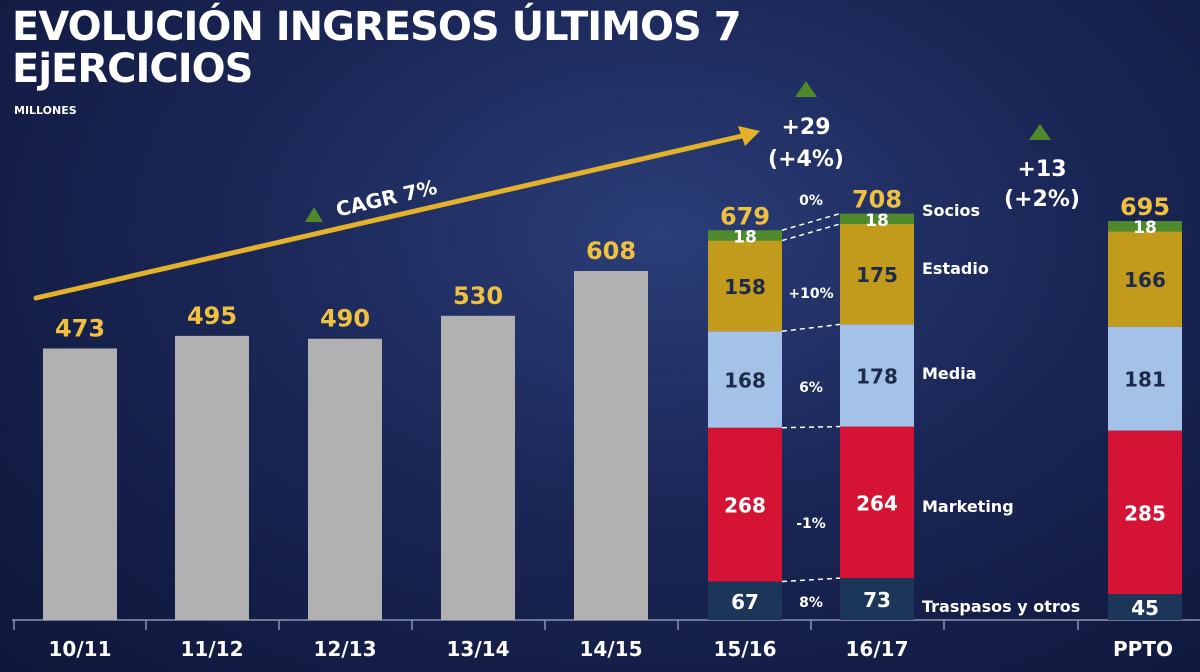 The height and width of the screenshot is (672, 1200). What do you see at coordinates (1143, 649) in the screenshot?
I see `x-tick-label: PPTO` at bounding box center [1143, 649].